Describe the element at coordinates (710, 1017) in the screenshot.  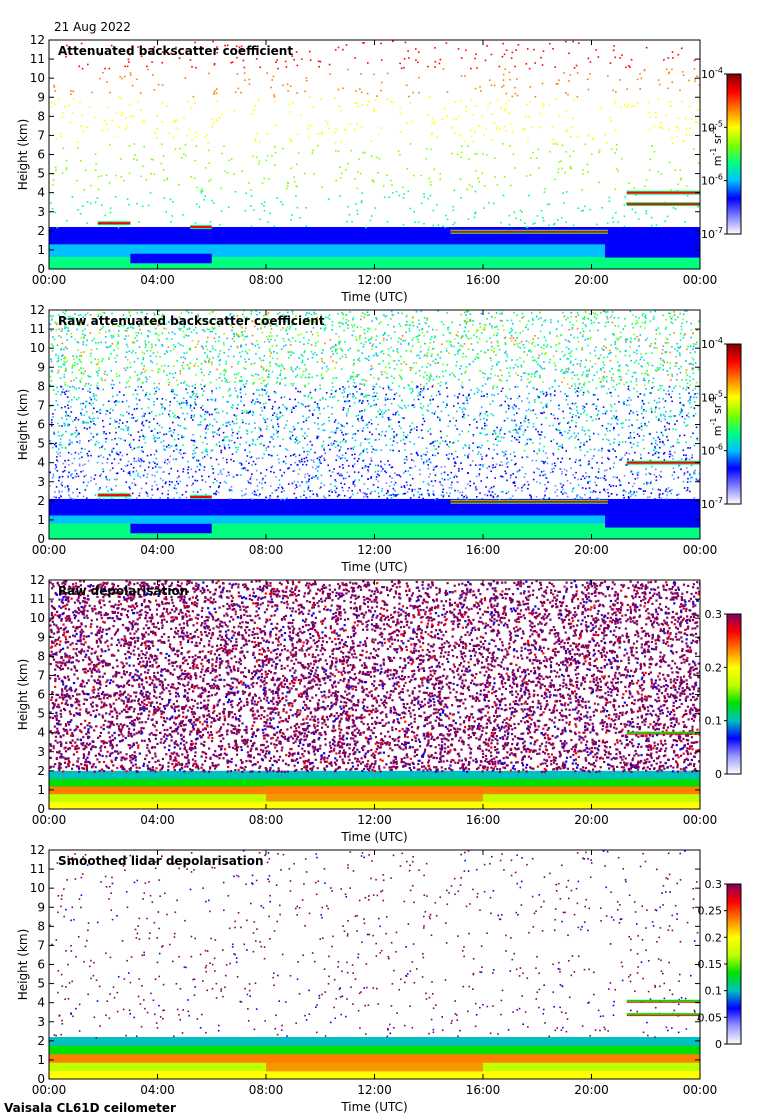
I see `colorbar-tick-label: 0.05` at that location.